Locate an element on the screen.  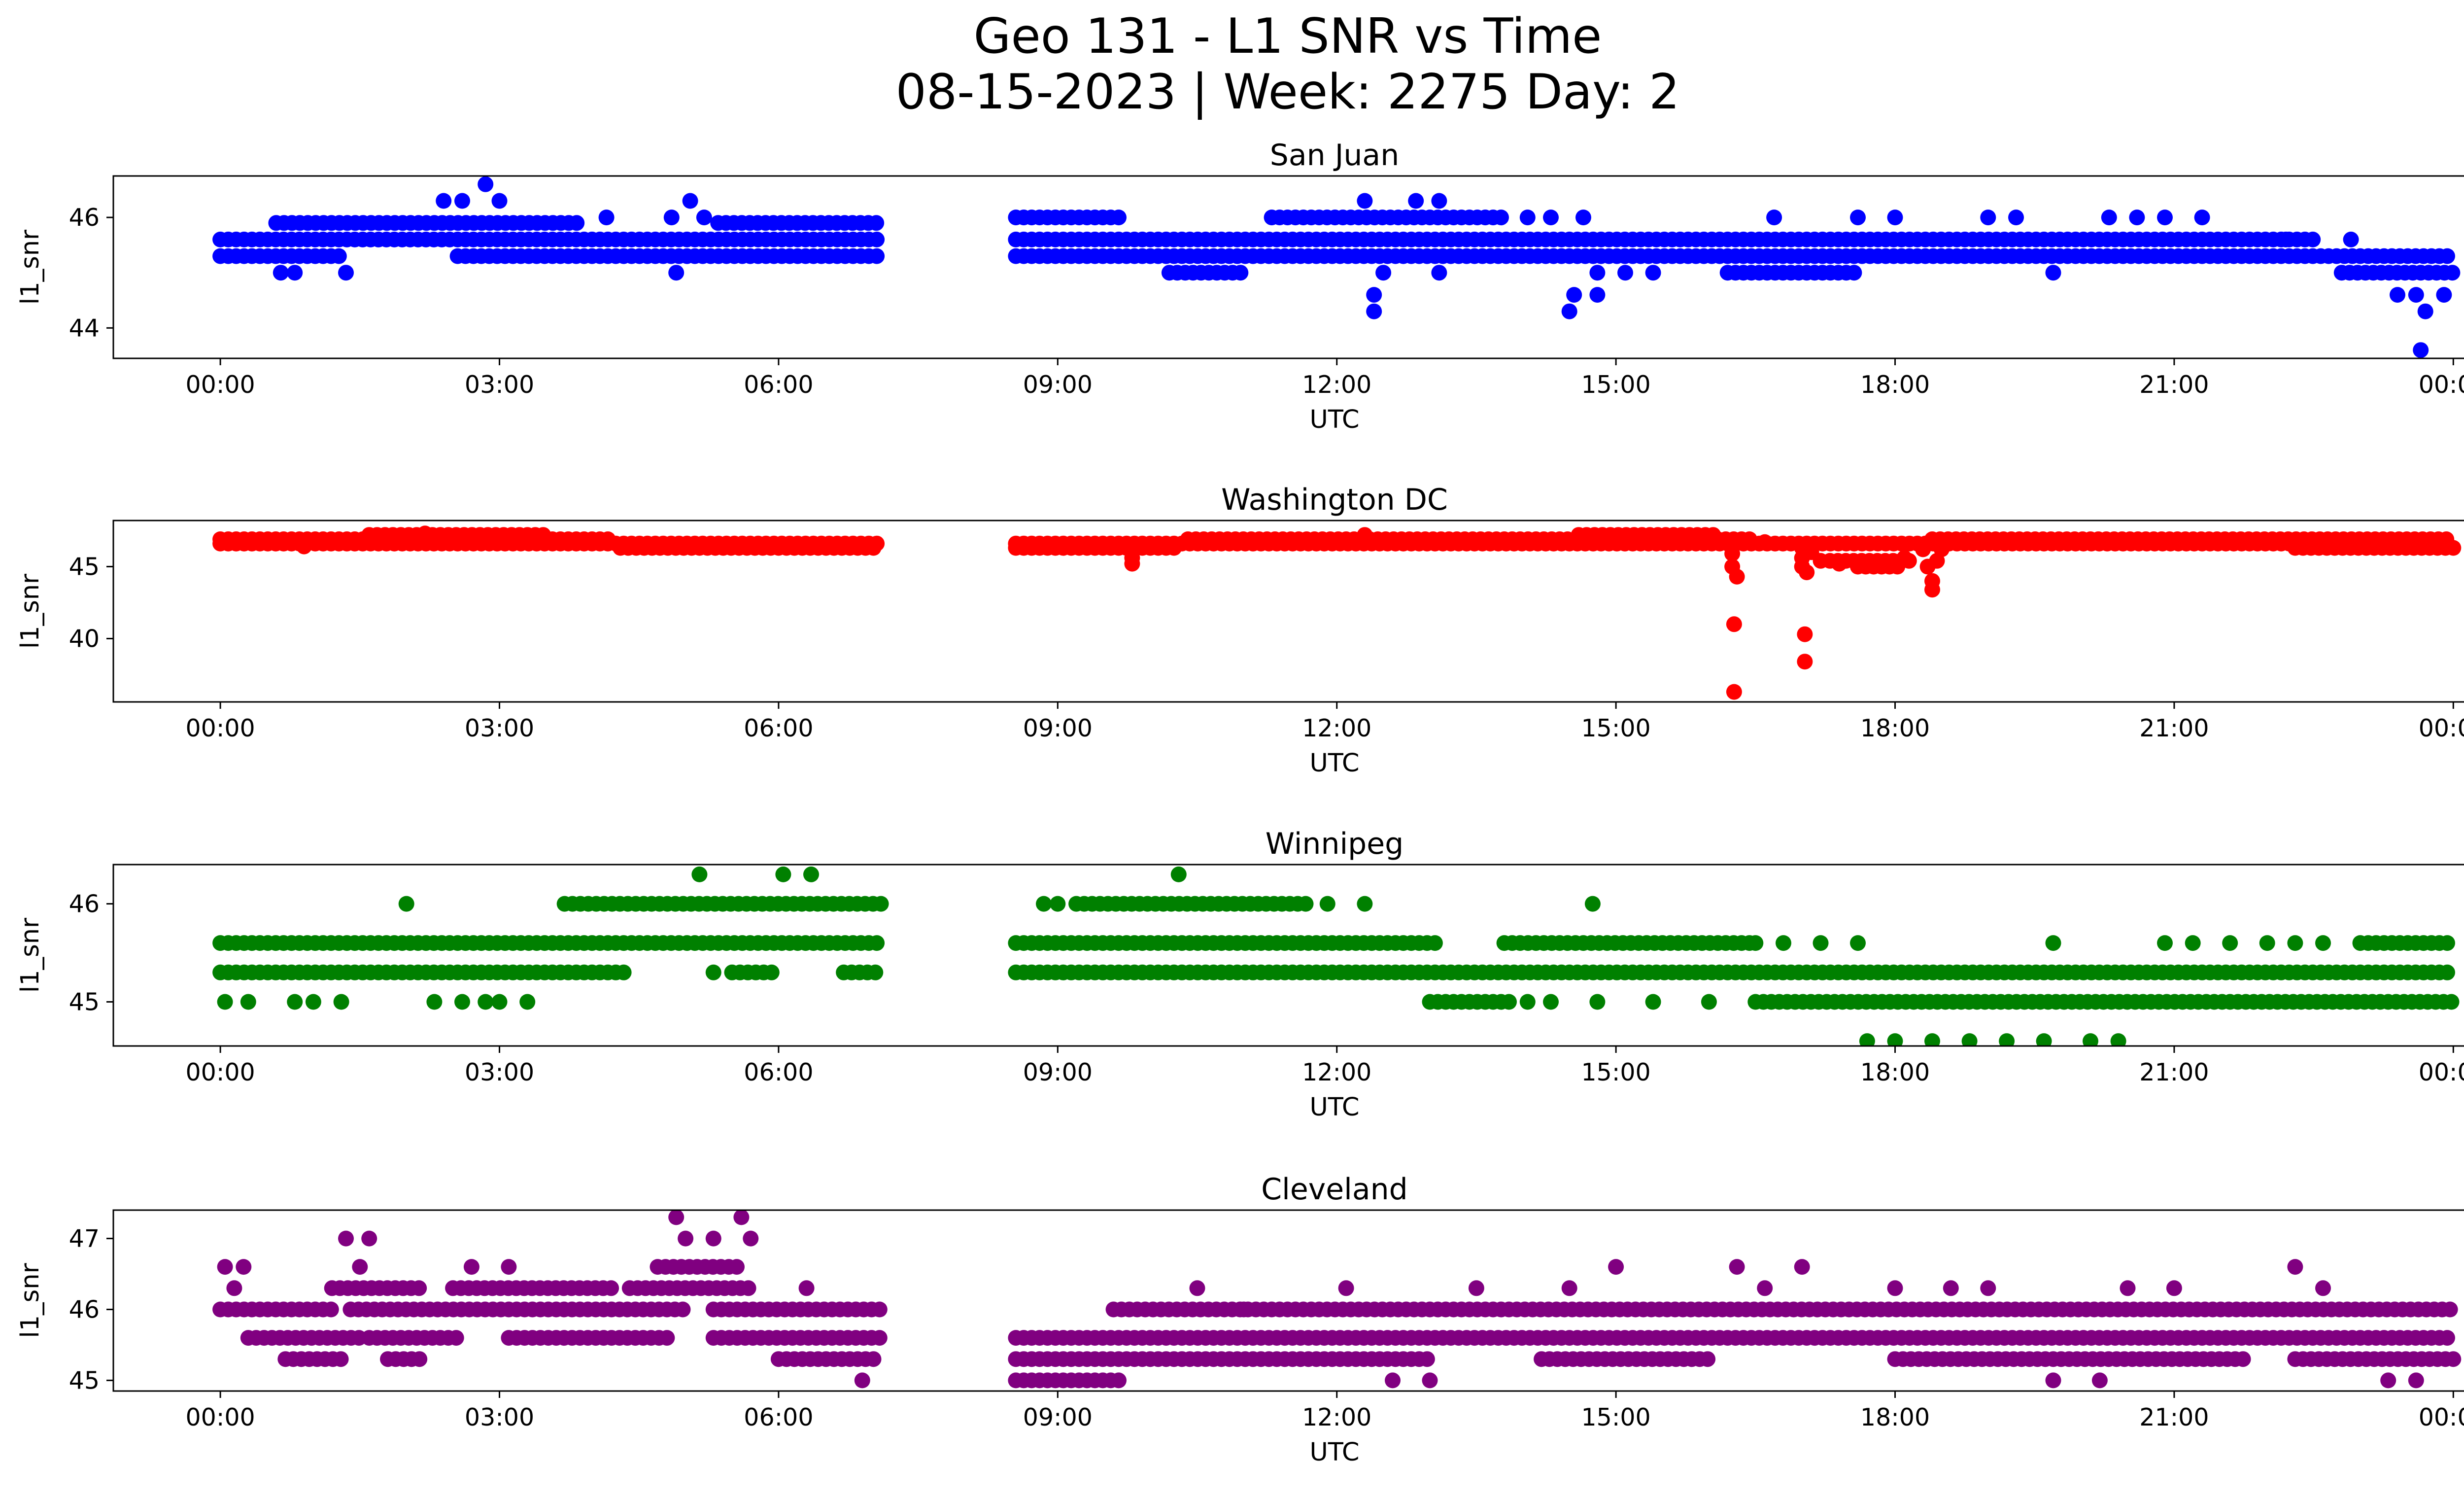
x-tick-label: 03:00 is located at coordinates (499, 728).